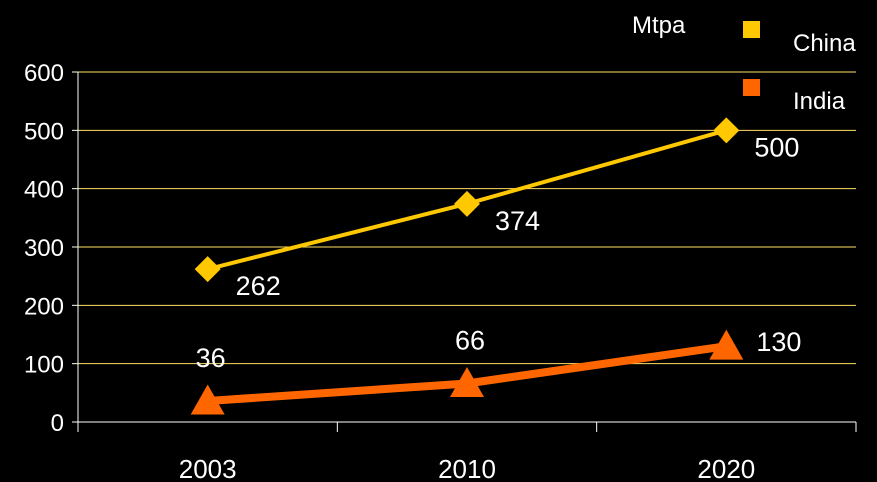 The width and height of the screenshot is (877, 482). Describe the element at coordinates (258, 286) in the screenshot. I see `data-label-china: 262` at that location.